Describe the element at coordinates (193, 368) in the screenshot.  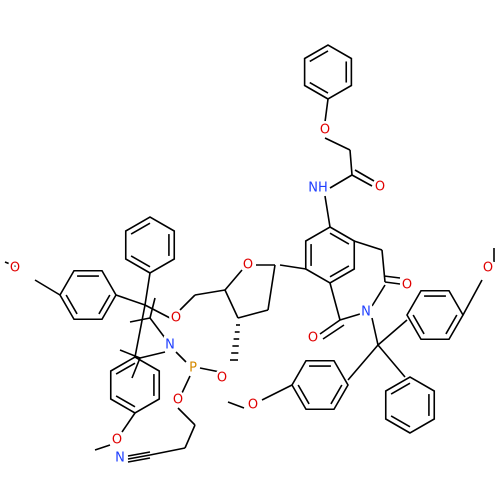
I see `atom-label: P` at that location.